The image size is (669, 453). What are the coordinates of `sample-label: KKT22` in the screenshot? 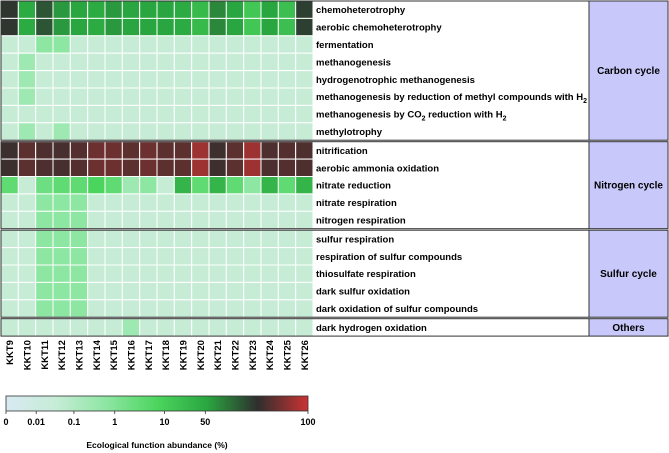 It's located at (236, 355).